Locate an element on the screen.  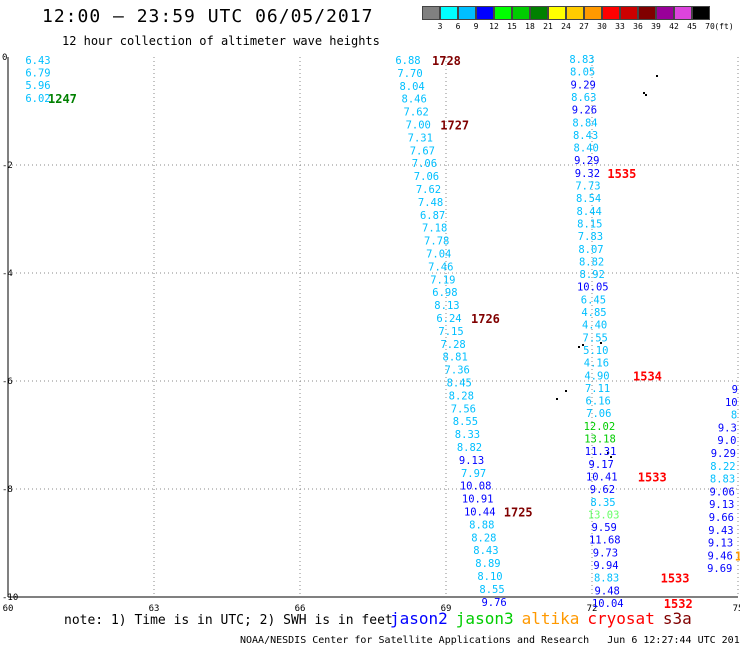
wave-height-value: 8.33 is located at coordinates (467, 435).